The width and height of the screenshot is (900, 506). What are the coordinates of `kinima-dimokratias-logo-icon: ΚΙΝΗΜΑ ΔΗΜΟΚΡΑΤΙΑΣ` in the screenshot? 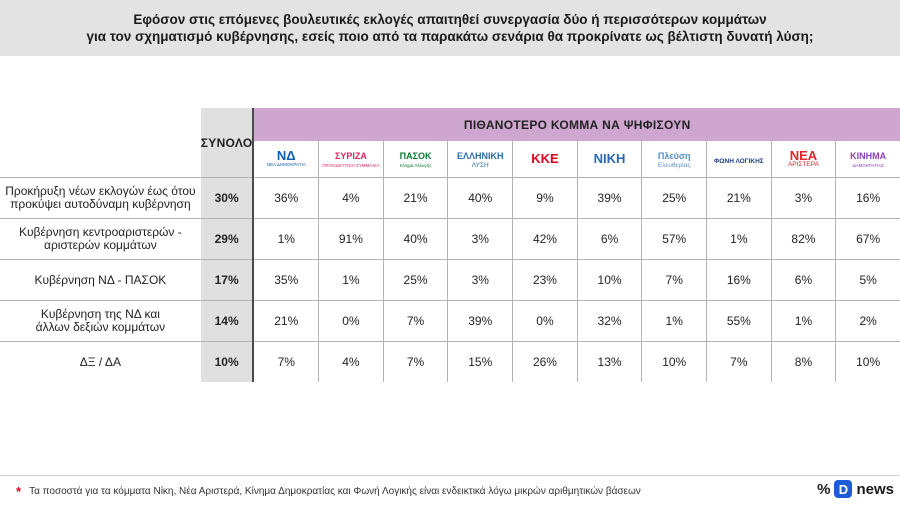 It's located at (868, 161).